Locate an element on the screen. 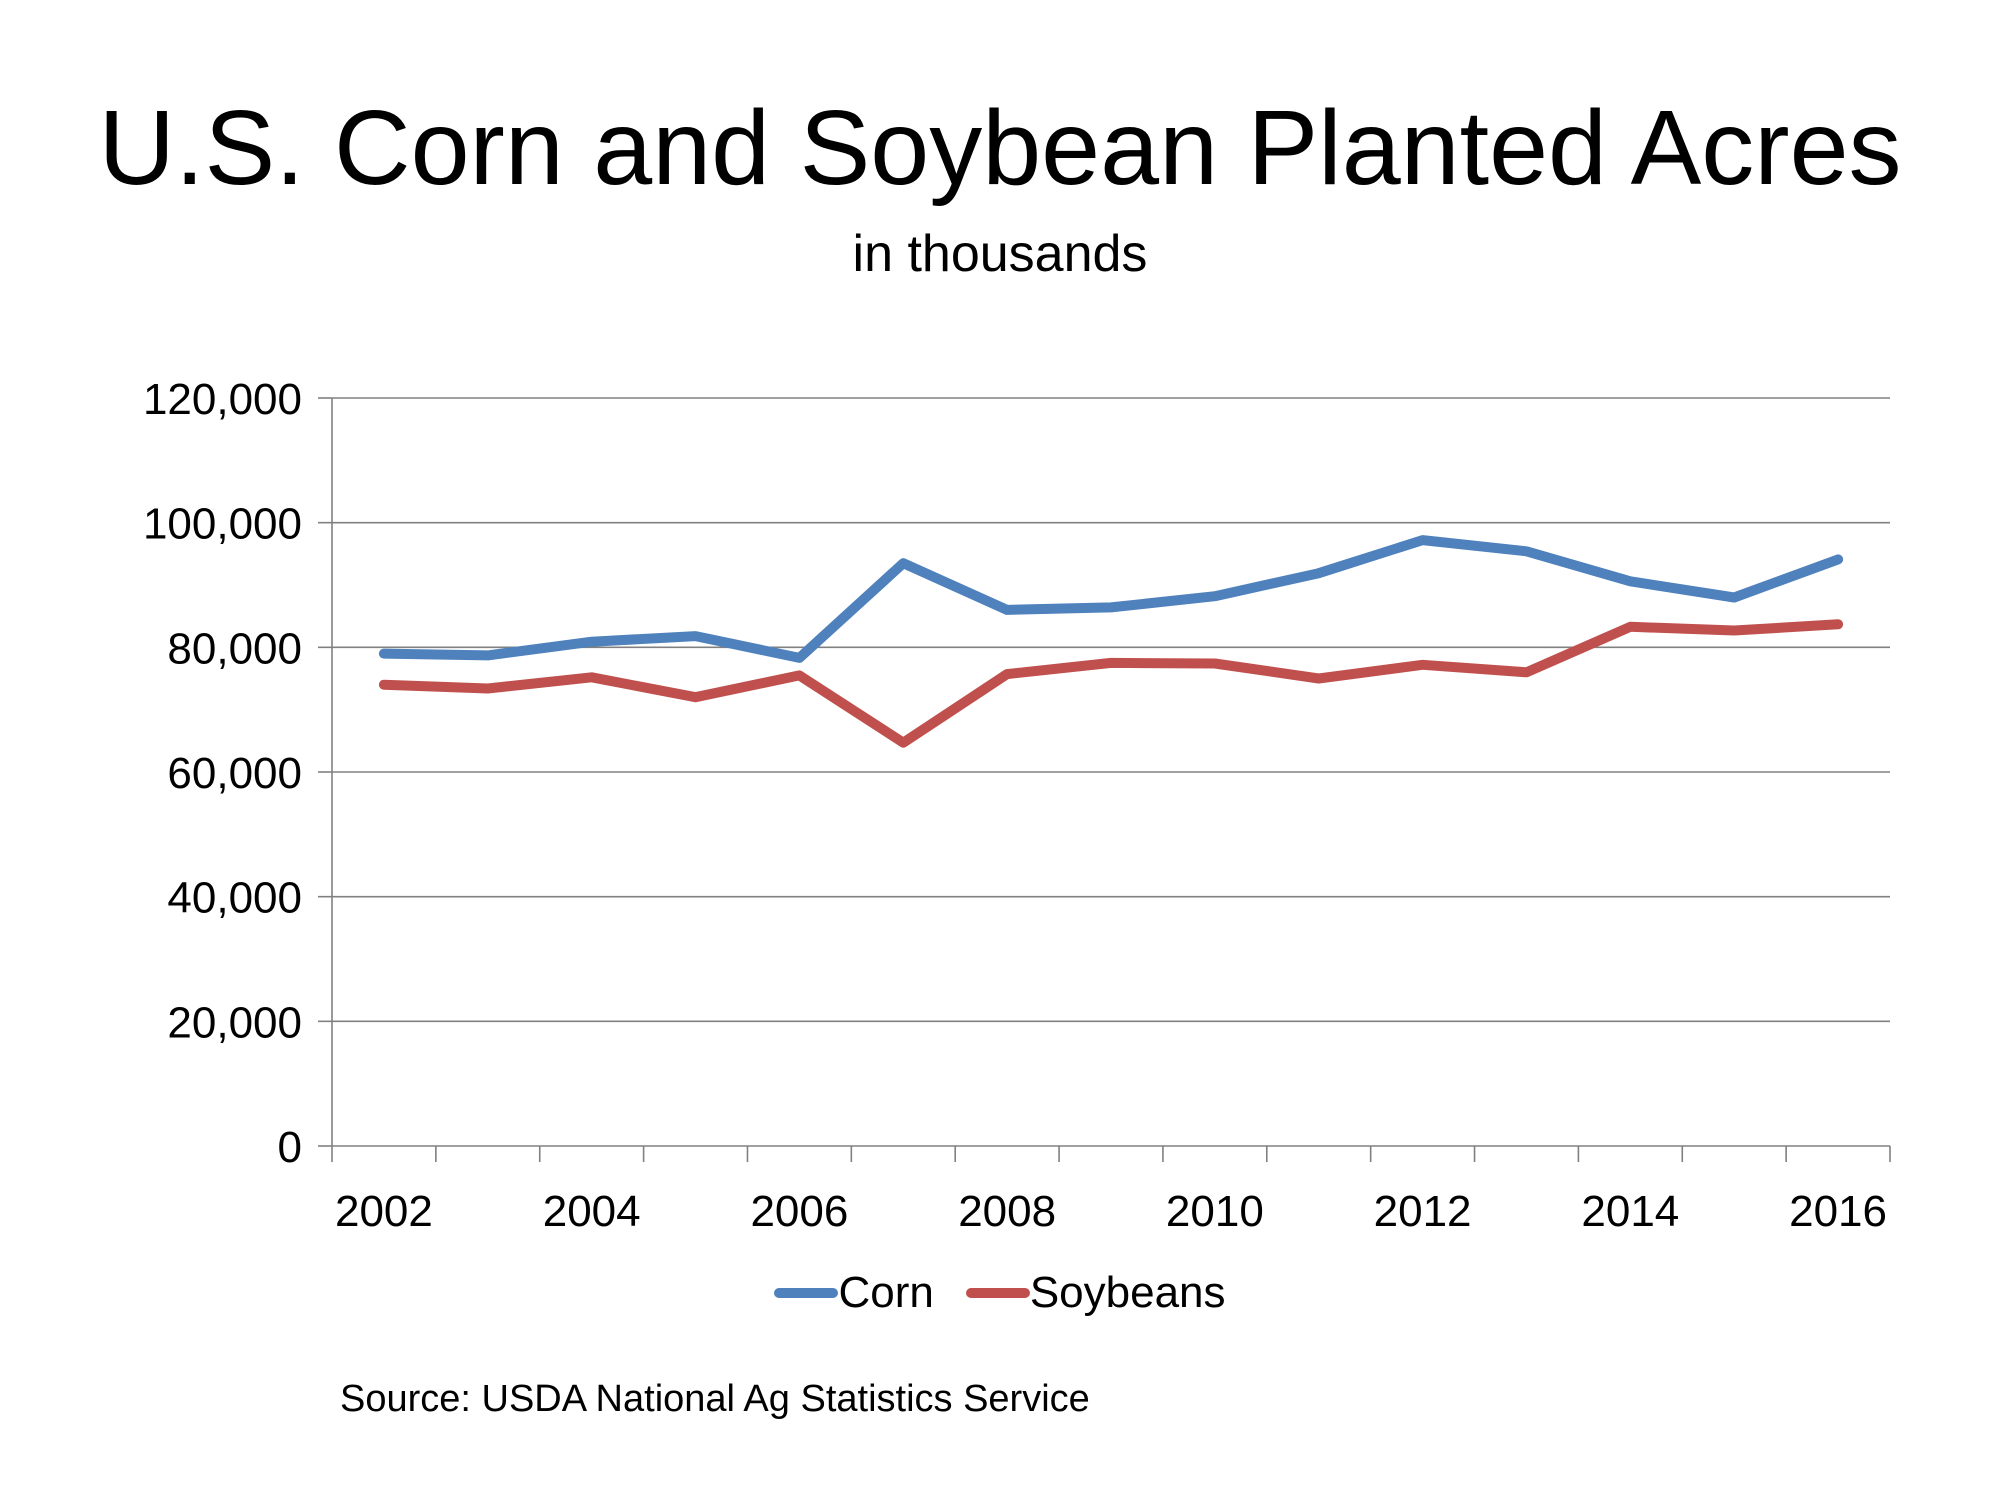 Image resolution: width=2000 pixels, height=1500 pixels. legend-swatch-corn is located at coordinates (806, 1293).